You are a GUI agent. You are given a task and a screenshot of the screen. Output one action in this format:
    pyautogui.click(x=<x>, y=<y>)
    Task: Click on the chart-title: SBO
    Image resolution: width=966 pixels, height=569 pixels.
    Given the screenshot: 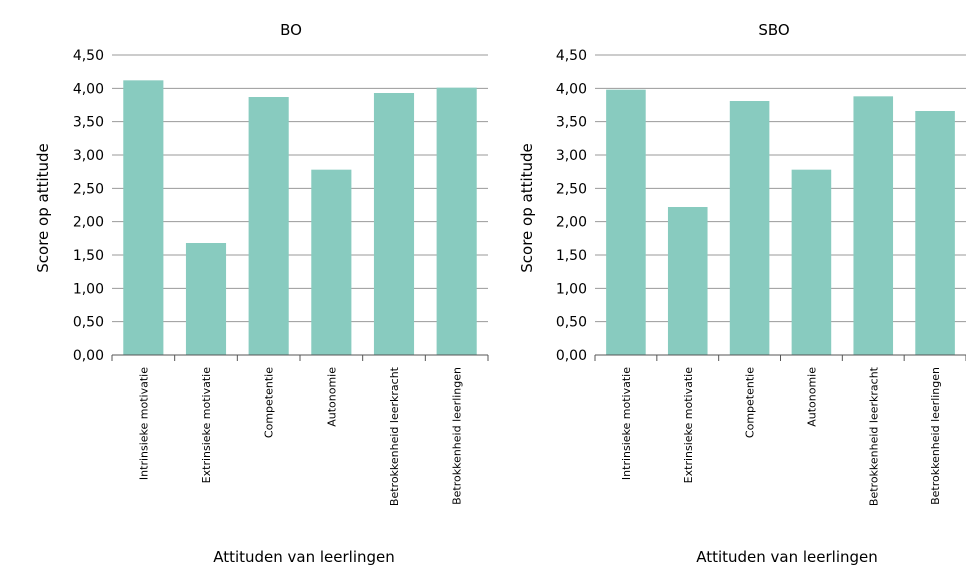 What is the action you would take?
    pyautogui.click(x=773, y=30)
    